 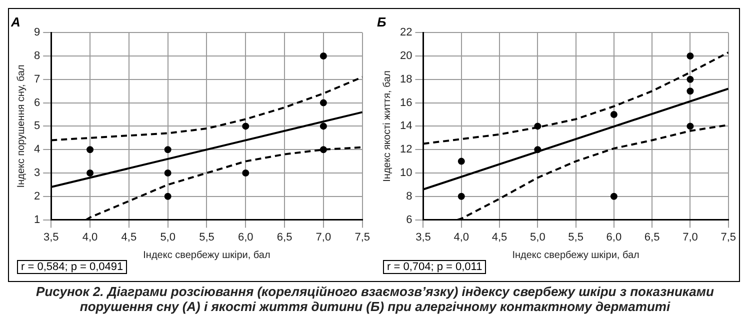 I want to click on y-tick-label: 2, so click(x=37, y=196).